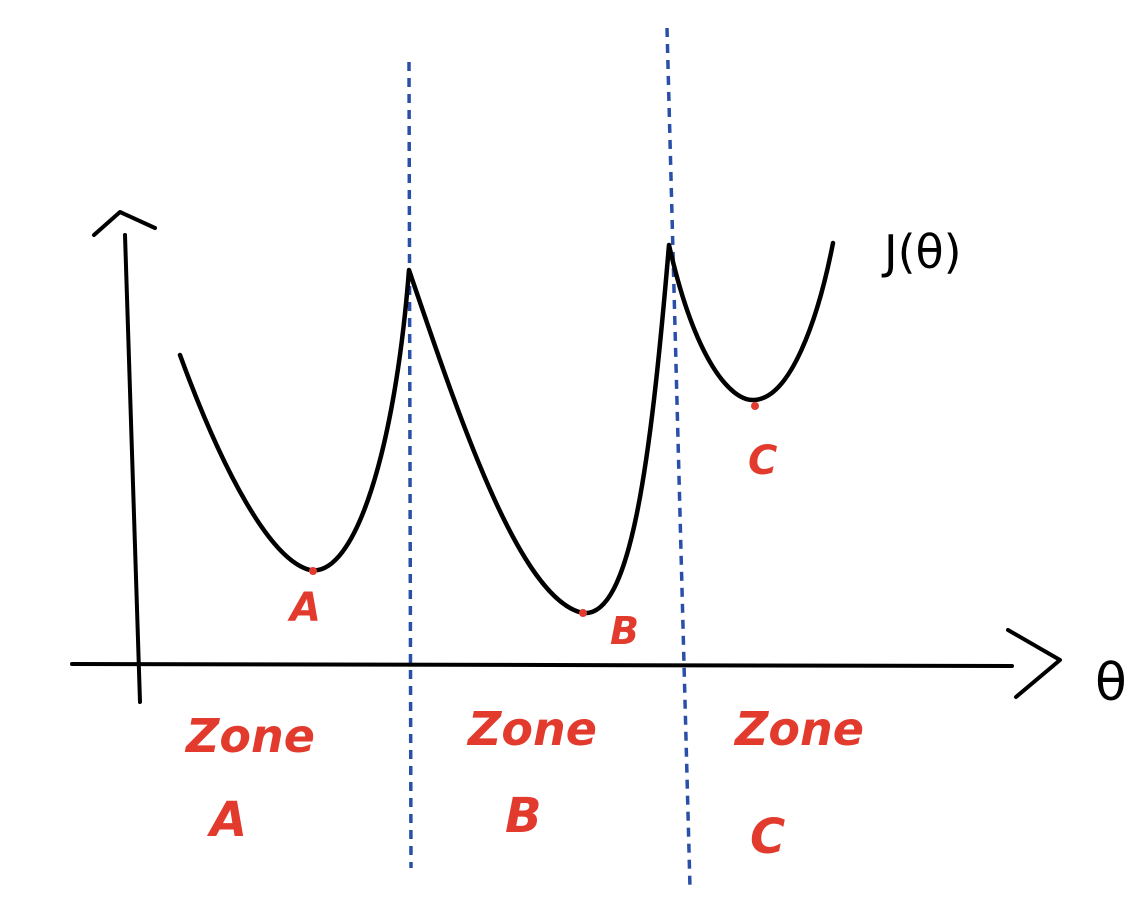 The width and height of the screenshot is (1148, 902). What do you see at coordinates (678, 458) in the screenshot?
I see `zone-divider-bc` at bounding box center [678, 458].